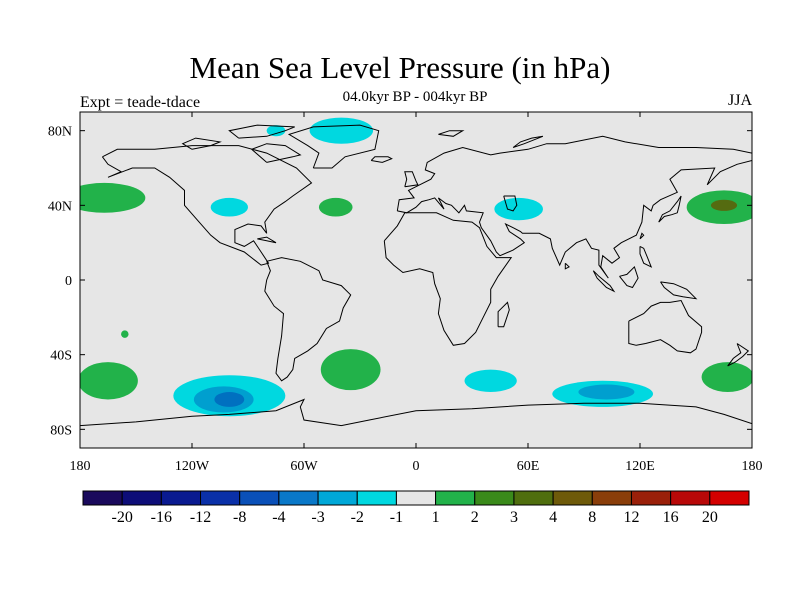 Image resolution: width=800 pixels, height=600 pixels. Describe the element at coordinates (710, 517) in the screenshot. I see `colorbar-label: 20` at that location.